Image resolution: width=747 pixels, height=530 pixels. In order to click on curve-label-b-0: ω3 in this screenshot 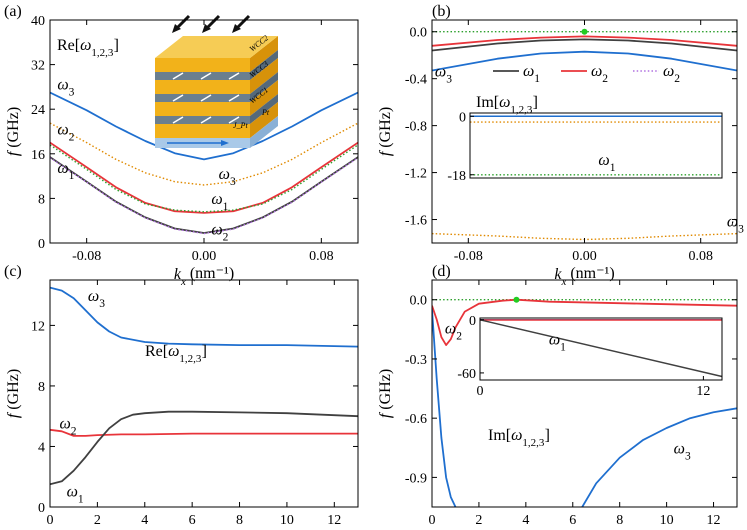, I will do `click(443, 74)`.